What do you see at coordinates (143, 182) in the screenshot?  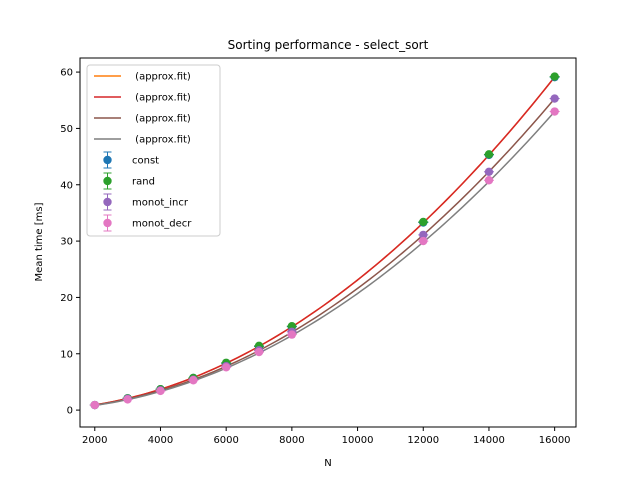 I see `legend-series-label: rand` at bounding box center [143, 182].